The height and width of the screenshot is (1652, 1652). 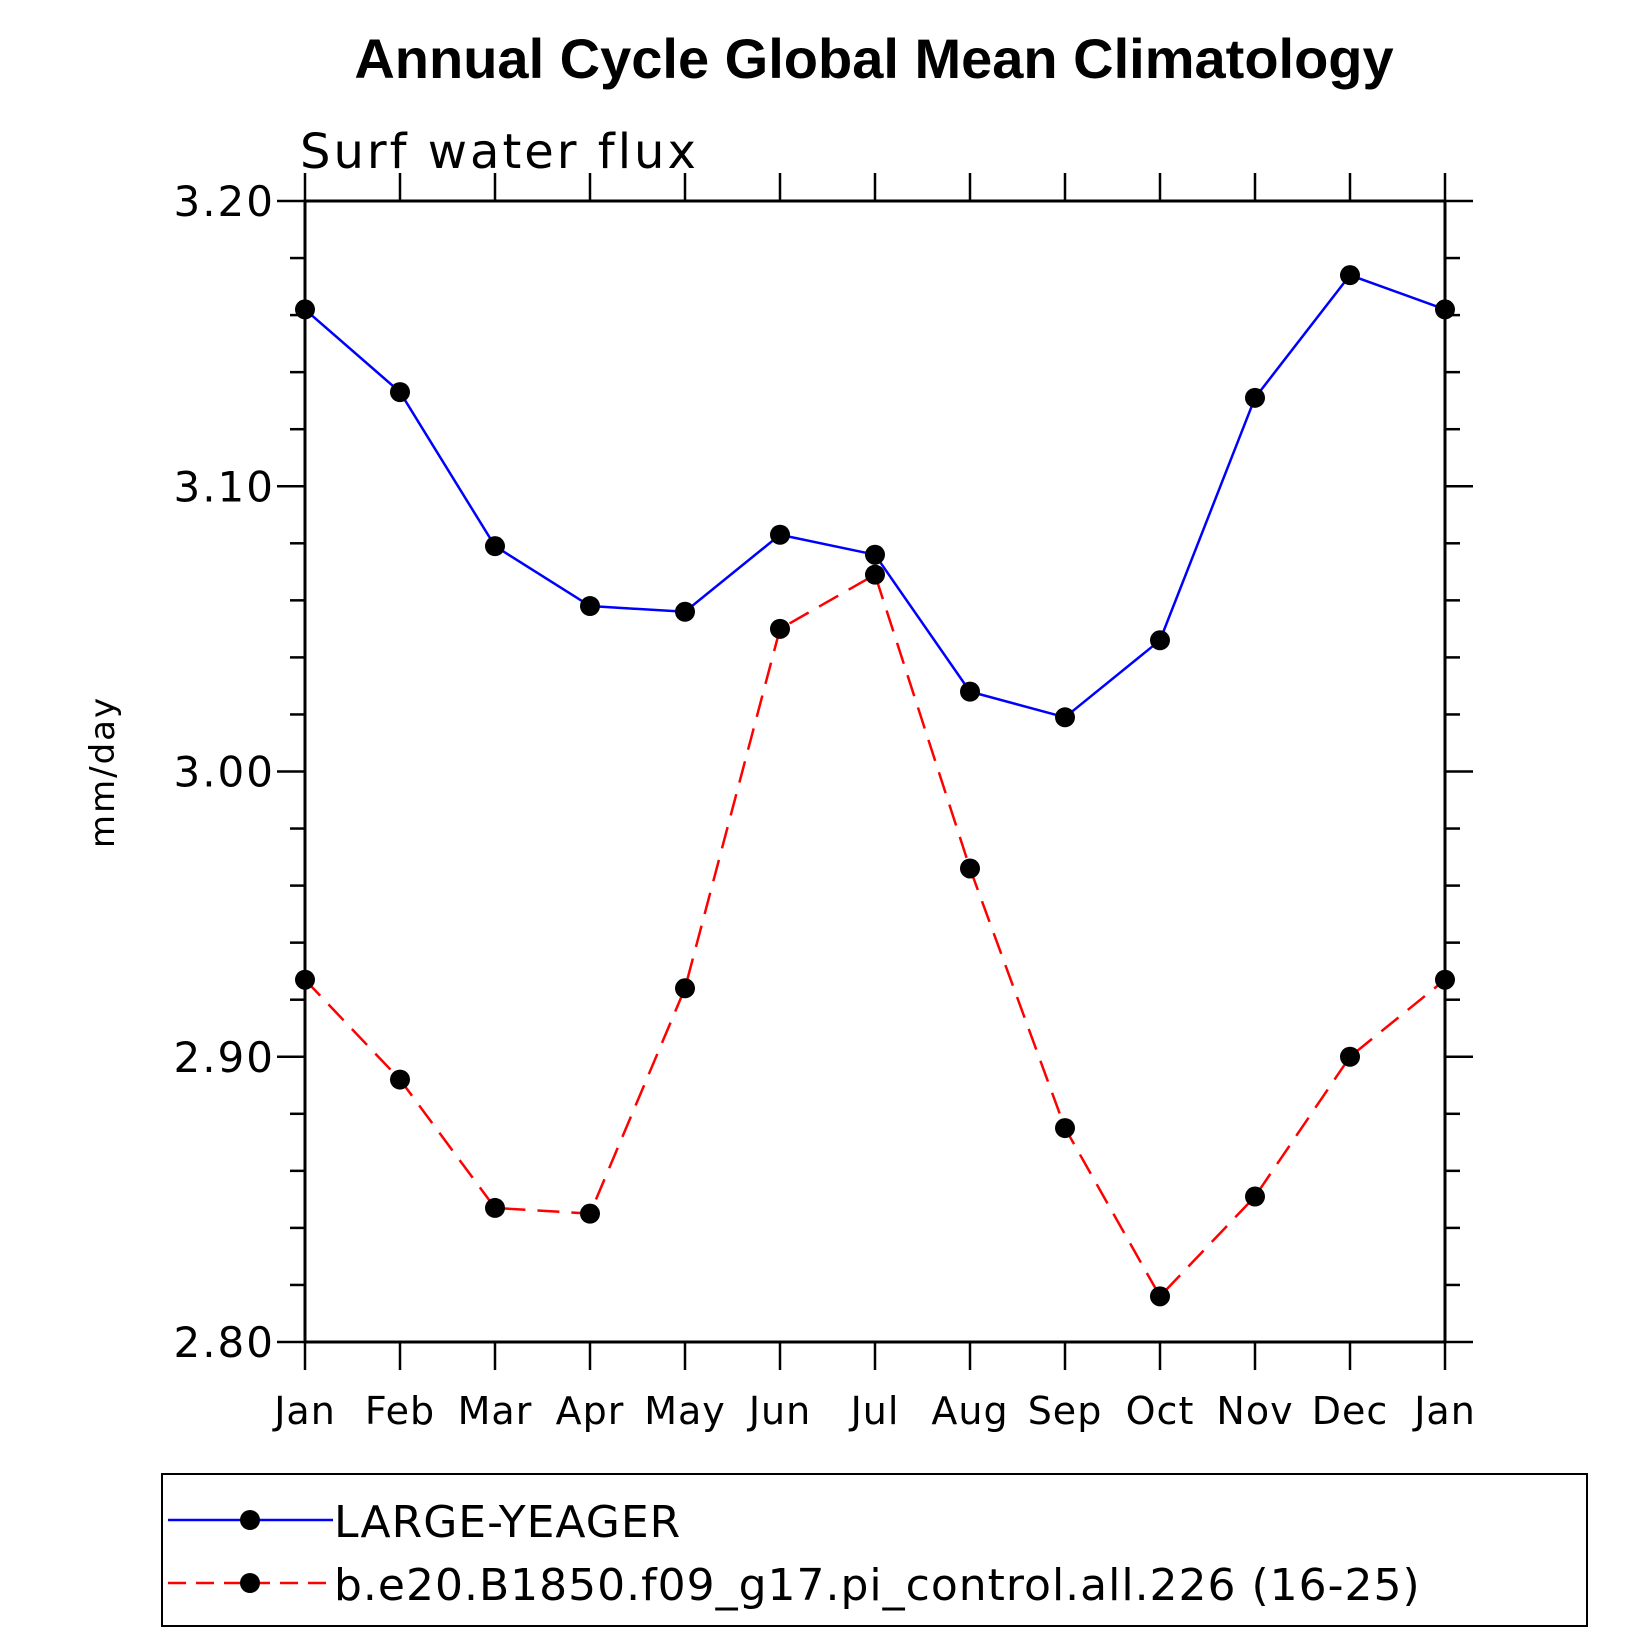 What do you see at coordinates (1254, 1411) in the screenshot?
I see `x-tick-label-nov: Nov` at bounding box center [1254, 1411].